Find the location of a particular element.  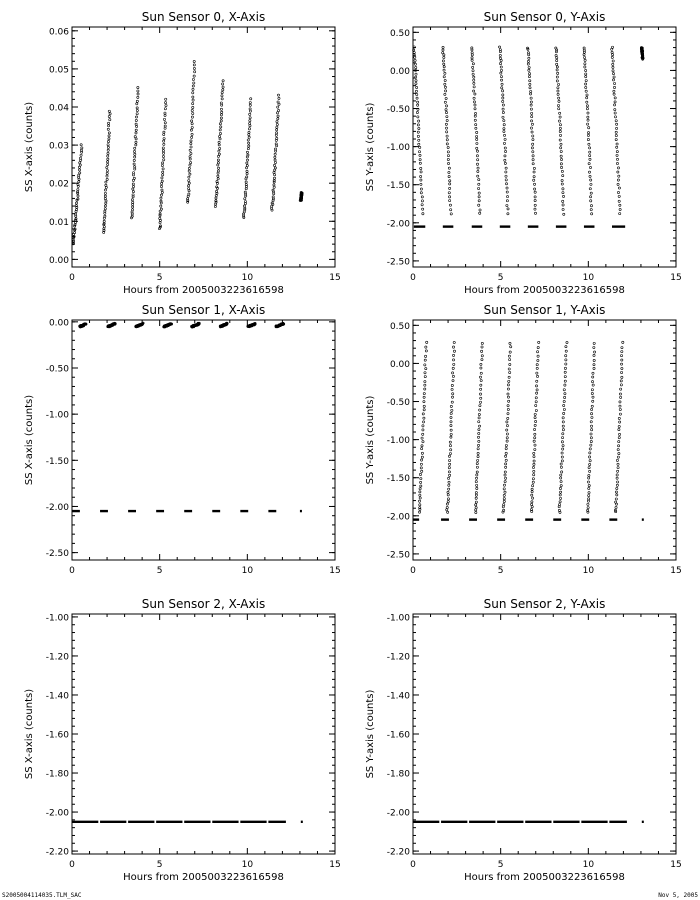

data-points is located at coordinates (528, 136).